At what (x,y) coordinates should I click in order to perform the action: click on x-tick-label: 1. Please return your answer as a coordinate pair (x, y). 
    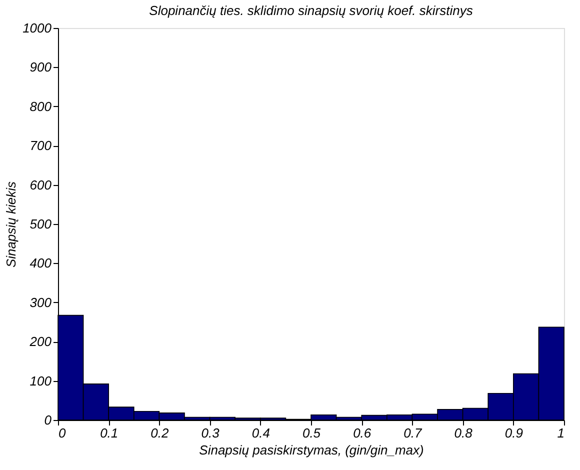
    Looking at the image, I should click on (560, 433).